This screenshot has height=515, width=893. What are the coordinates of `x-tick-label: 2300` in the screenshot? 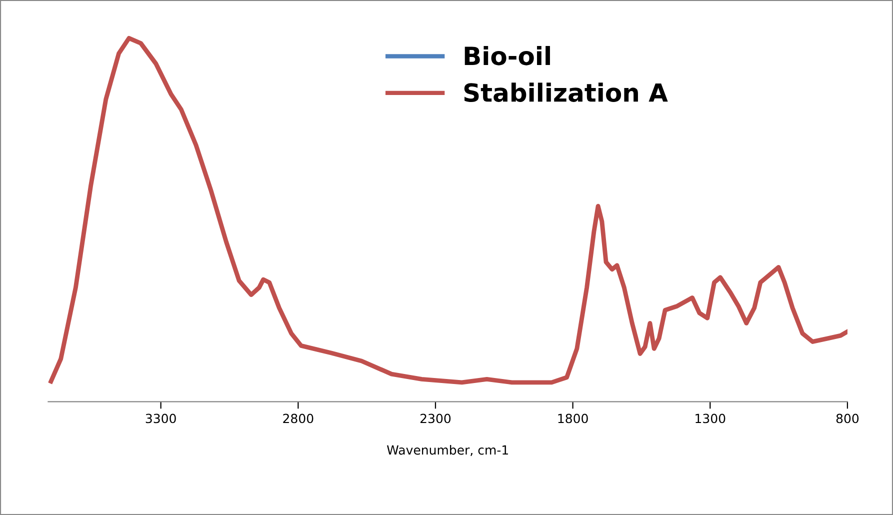 It's located at (435, 419).